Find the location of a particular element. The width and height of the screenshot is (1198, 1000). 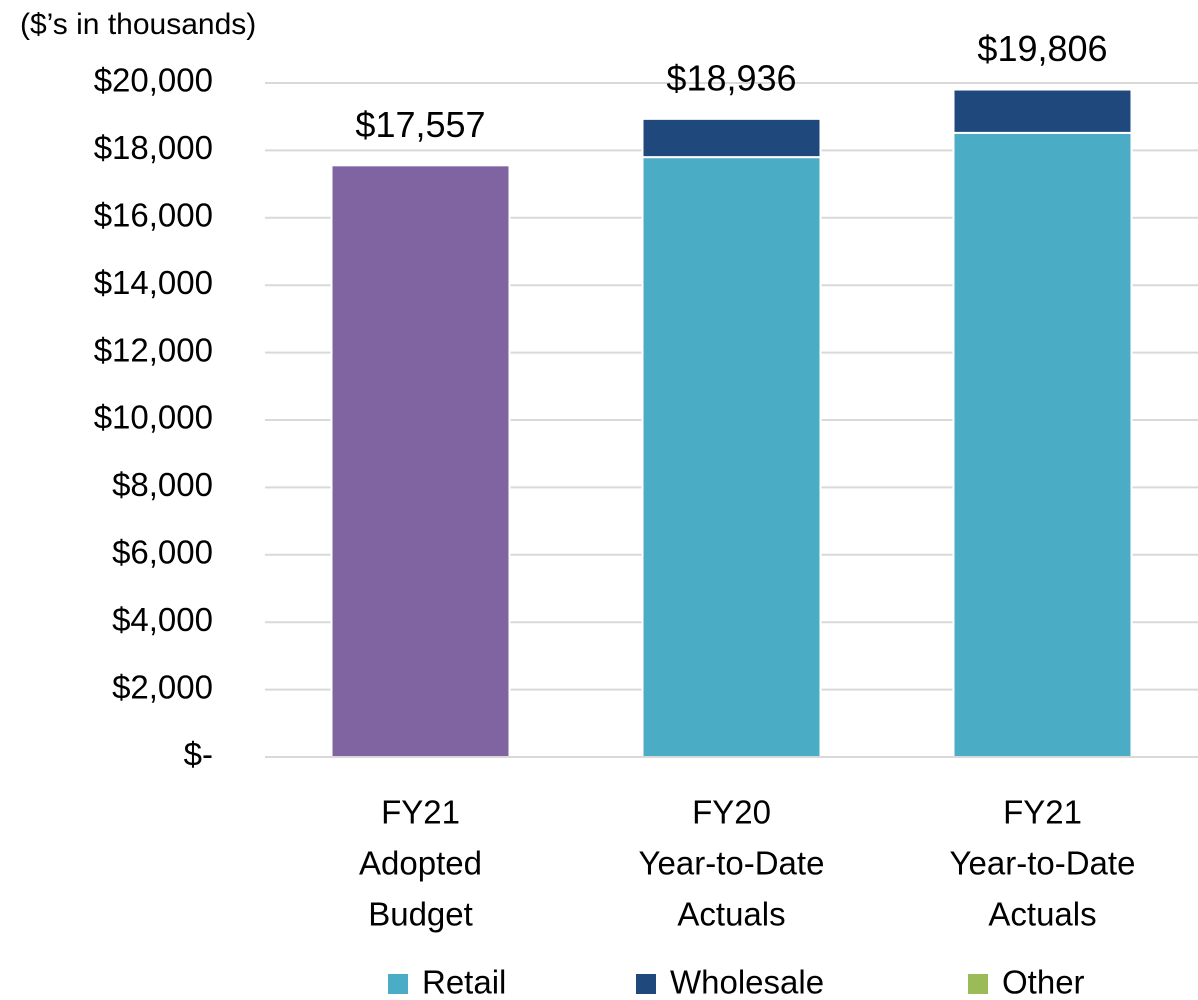

y-tick-label: $20,000 is located at coordinates (153, 80).